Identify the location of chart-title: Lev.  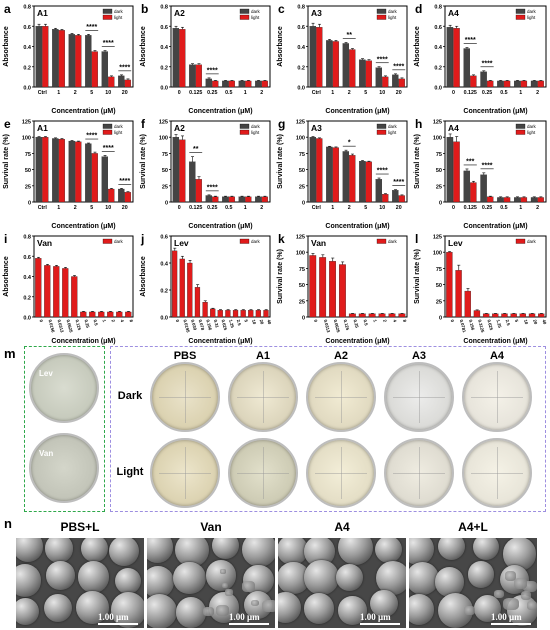
(181, 243).